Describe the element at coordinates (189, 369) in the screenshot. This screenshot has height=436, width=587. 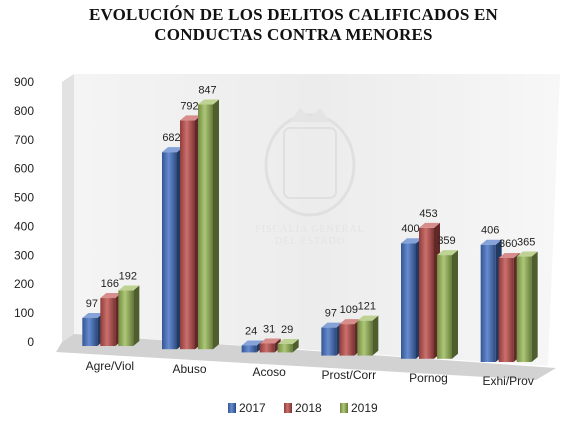
I see `x-tick-label: Abuso` at that location.